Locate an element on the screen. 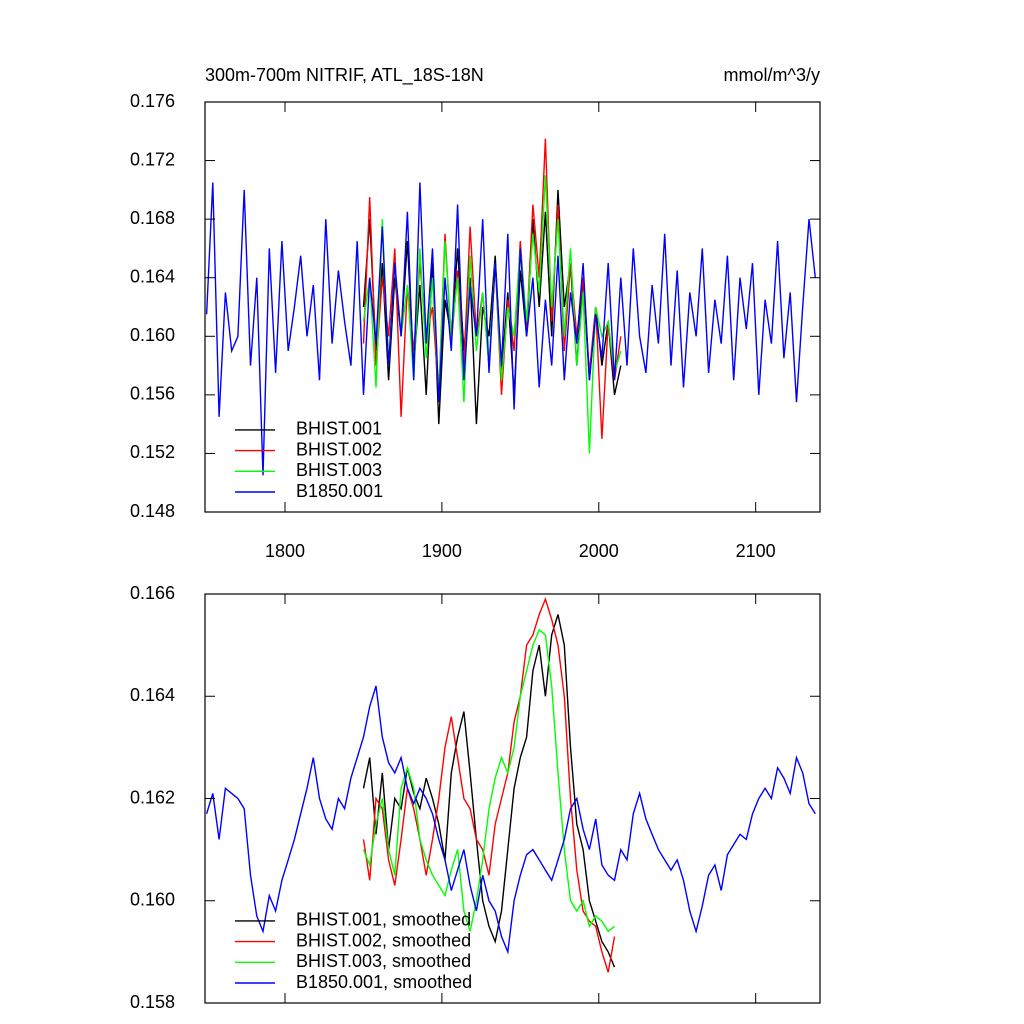 This screenshot has height=1024, width=1024. chart-title: 300m-700m NITRIF, ATL_18S-18N is located at coordinates (344, 75).